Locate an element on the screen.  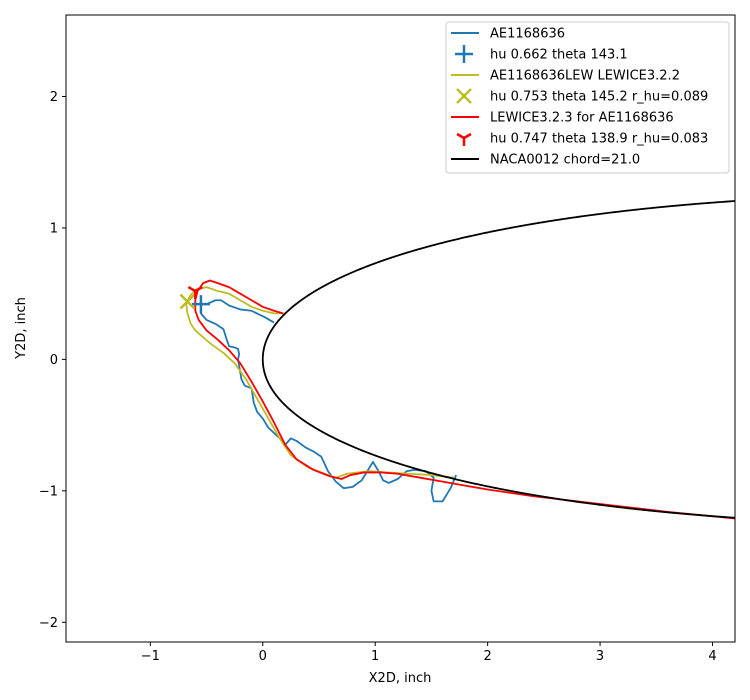
legend-item-hu-0-747-theta-138-9-r-hu-0-083: hu 0.747 theta 138.9 r_hu=0.083 is located at coordinates (582, 139).